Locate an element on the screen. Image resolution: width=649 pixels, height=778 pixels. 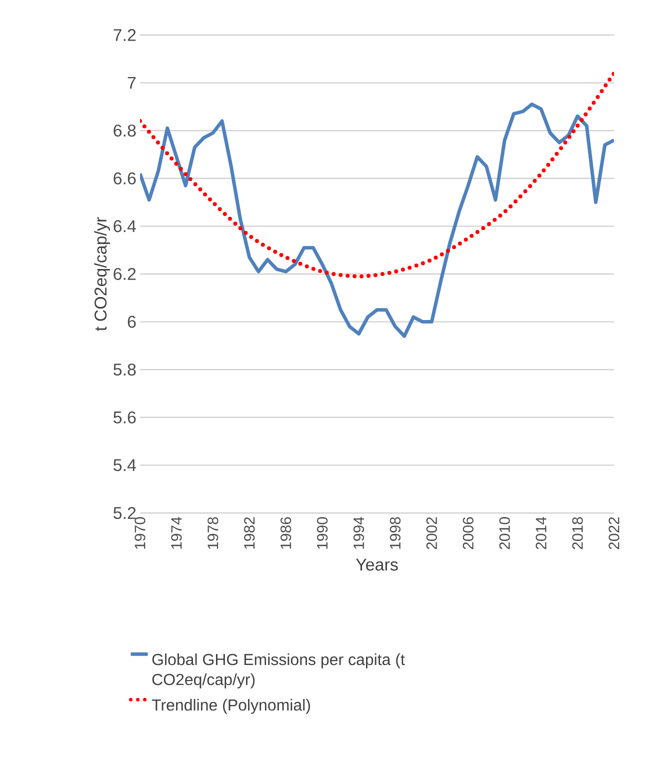
legend-label: Trendline (Polynomial) is located at coordinates (231, 706).